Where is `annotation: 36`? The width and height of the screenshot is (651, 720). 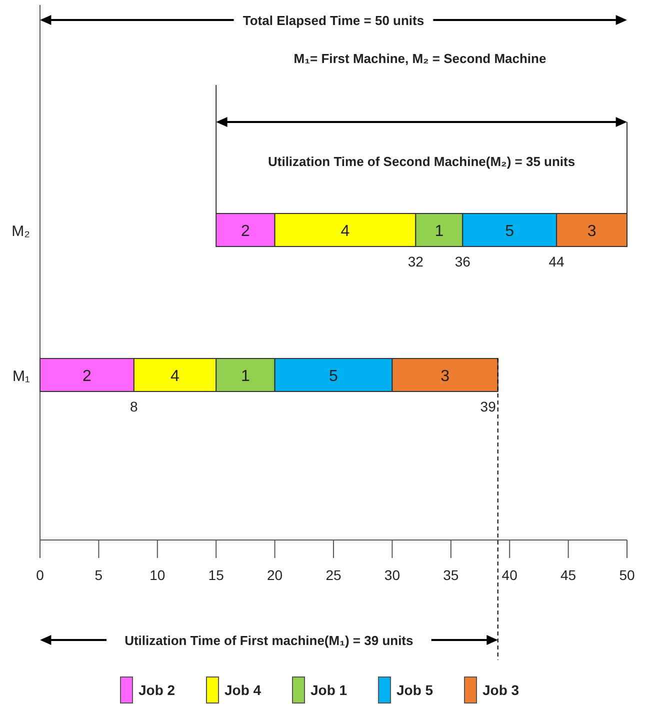 annotation: 36 is located at coordinates (462, 262).